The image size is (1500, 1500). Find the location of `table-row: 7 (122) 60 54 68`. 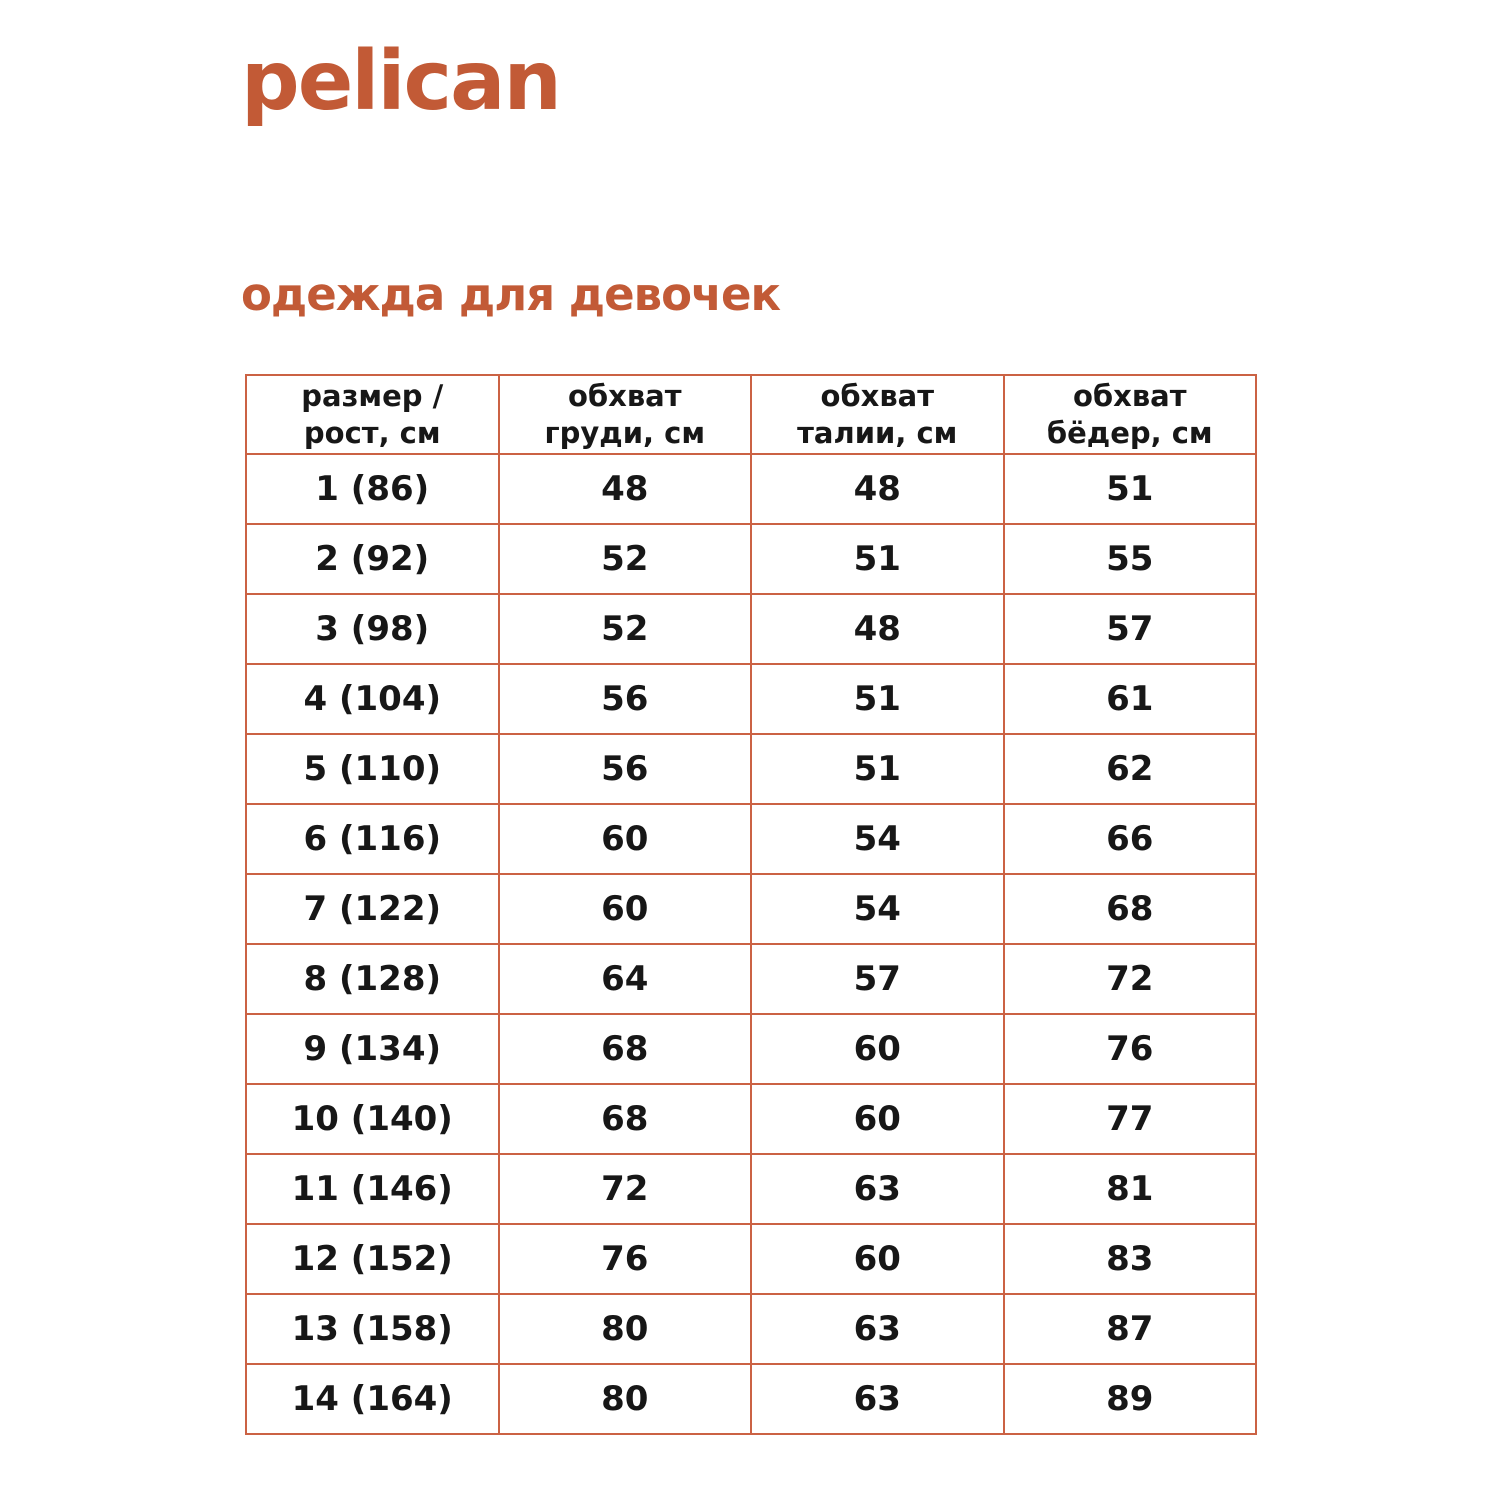

table-row: 7 (122) 60 54 68 is located at coordinates (751, 909).